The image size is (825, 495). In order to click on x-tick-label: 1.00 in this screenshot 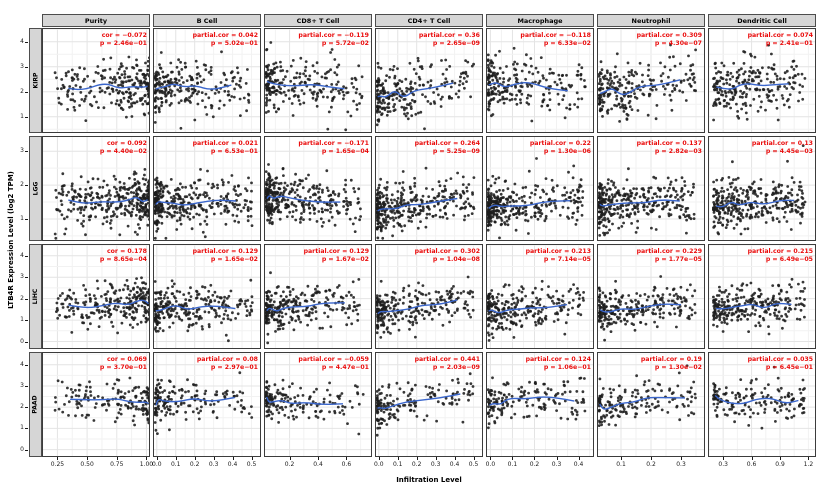, I will do `click(146, 464)`.